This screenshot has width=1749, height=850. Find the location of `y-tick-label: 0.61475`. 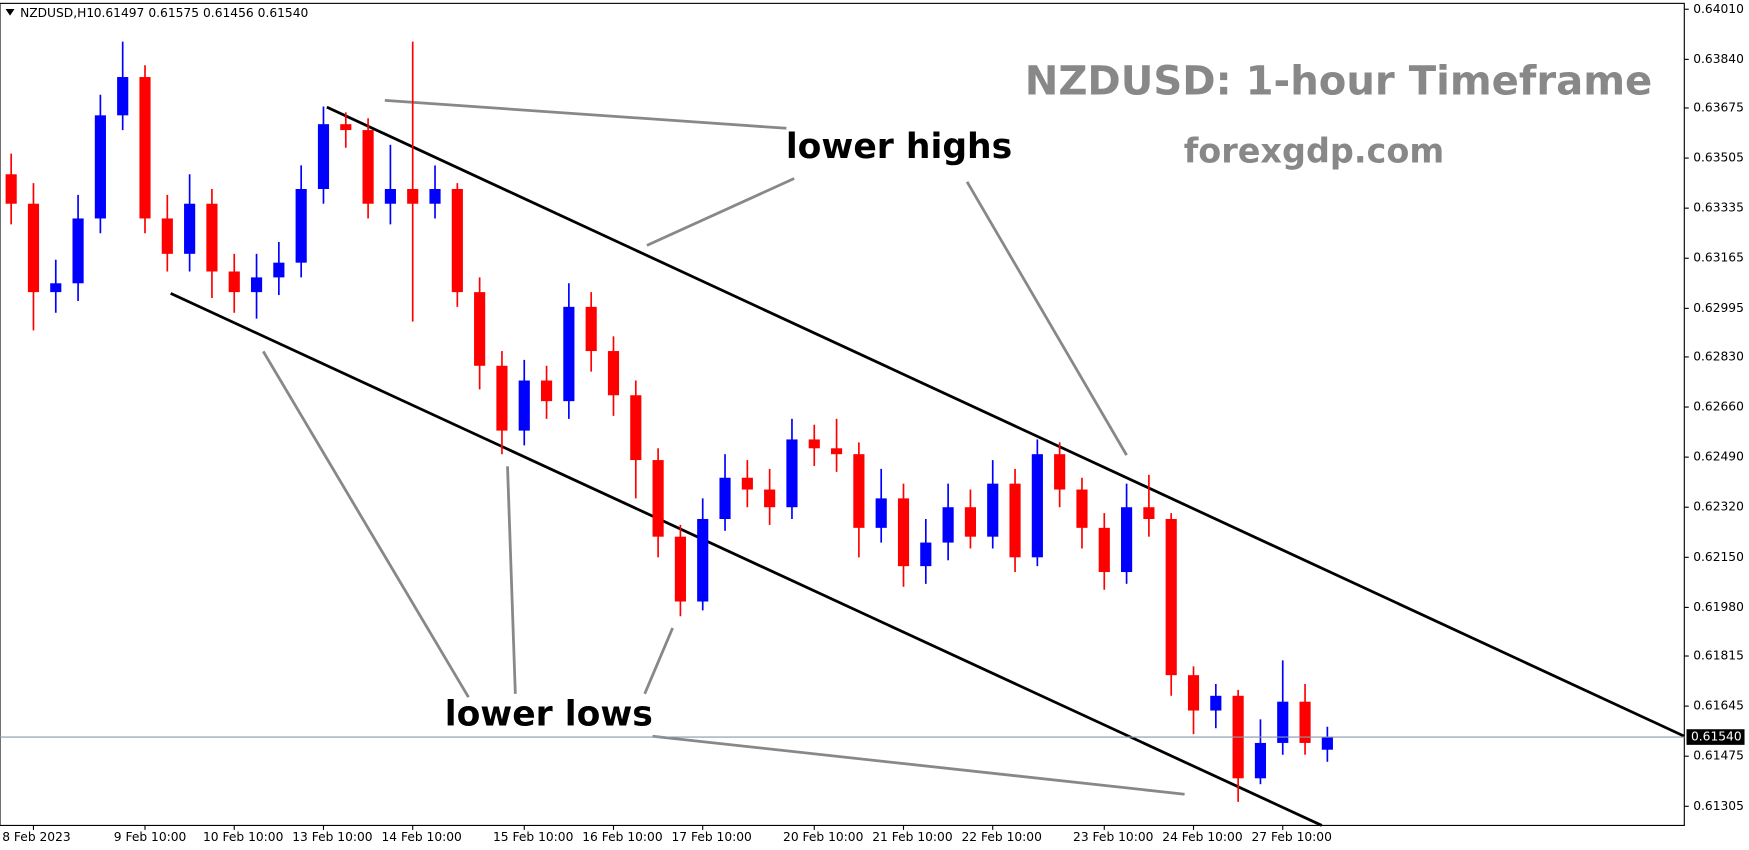

y-tick-label: 0.61475 is located at coordinates (1718, 756).